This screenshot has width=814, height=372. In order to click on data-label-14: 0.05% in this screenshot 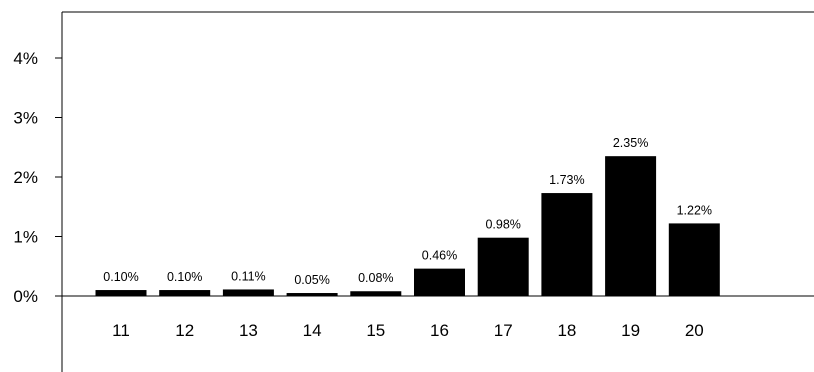, I will do `click(311, 280)`.